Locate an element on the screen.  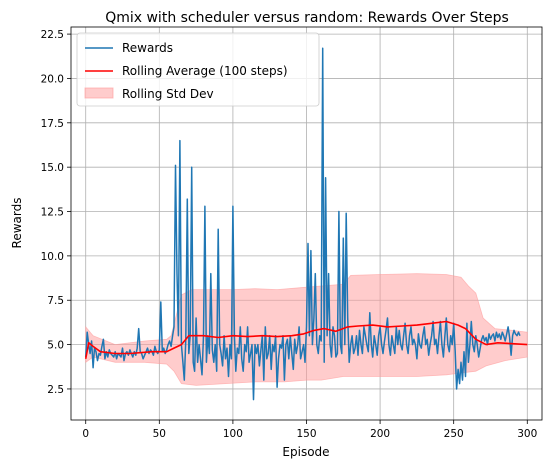
legend-std-label: Rolling Std Dev is located at coordinates (168, 94).